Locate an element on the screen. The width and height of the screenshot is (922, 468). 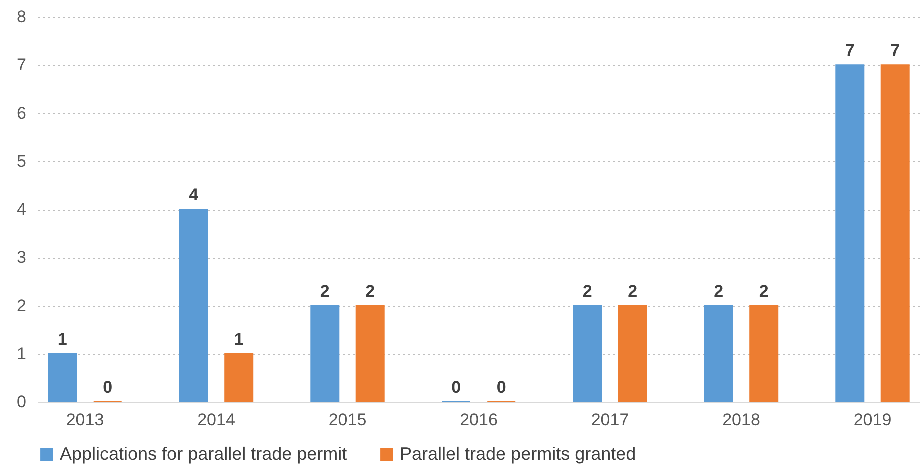
y-tick-label: 6 is located at coordinates (21, 113).